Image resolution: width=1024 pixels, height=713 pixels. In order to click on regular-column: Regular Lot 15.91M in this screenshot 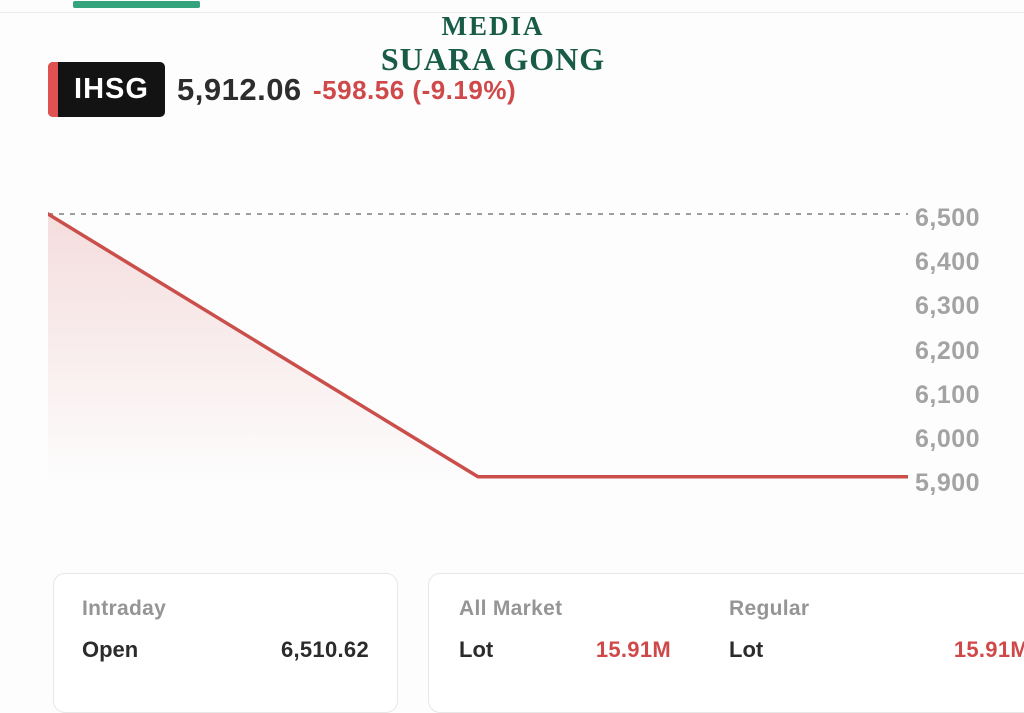, I will do `click(876, 643)`.